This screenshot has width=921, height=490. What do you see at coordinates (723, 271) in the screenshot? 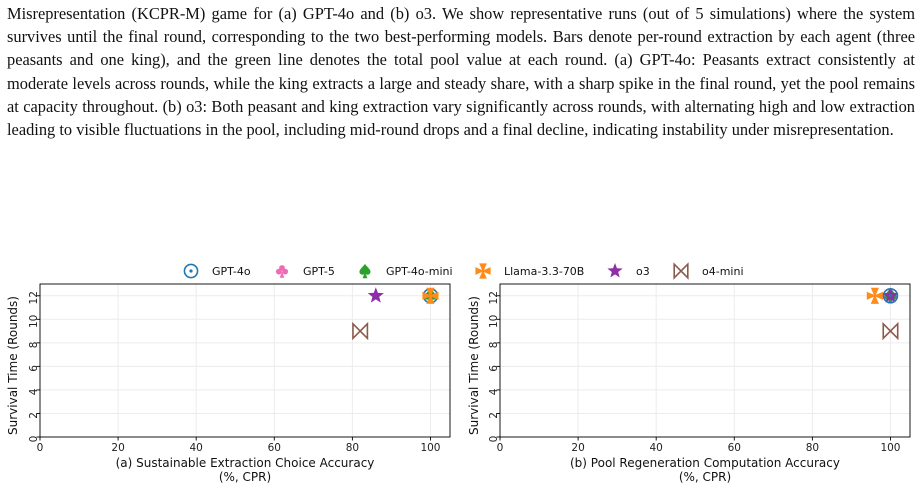
I see `legend-label: o4-mini` at bounding box center [723, 271].